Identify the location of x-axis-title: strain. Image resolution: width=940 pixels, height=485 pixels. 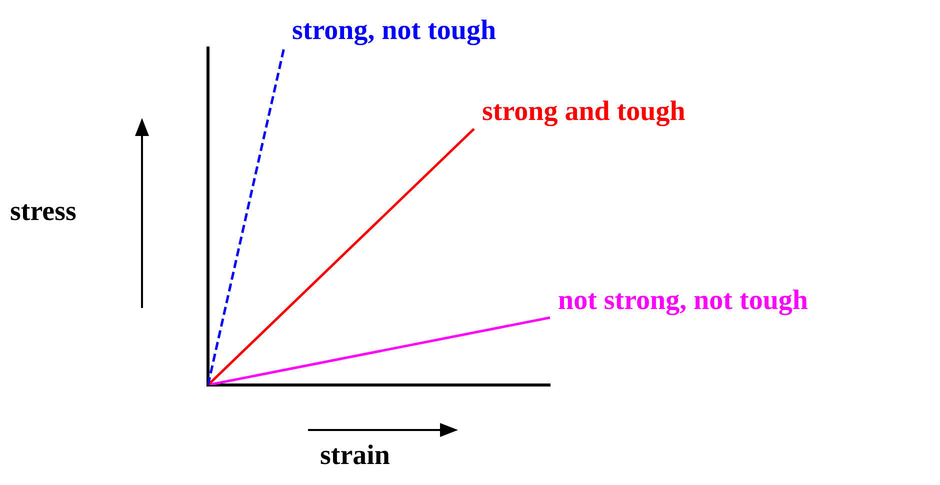
(355, 456).